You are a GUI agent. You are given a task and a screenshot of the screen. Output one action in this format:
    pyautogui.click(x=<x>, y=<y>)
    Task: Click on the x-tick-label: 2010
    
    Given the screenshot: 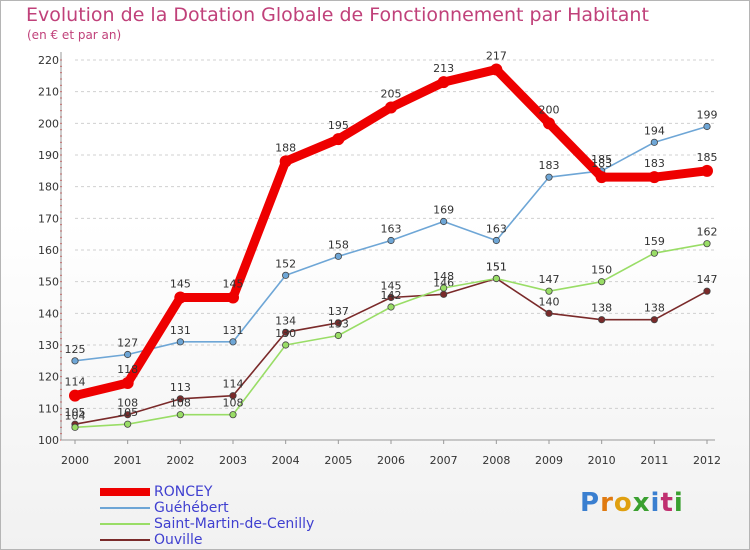 What is the action you would take?
    pyautogui.click(x=602, y=460)
    